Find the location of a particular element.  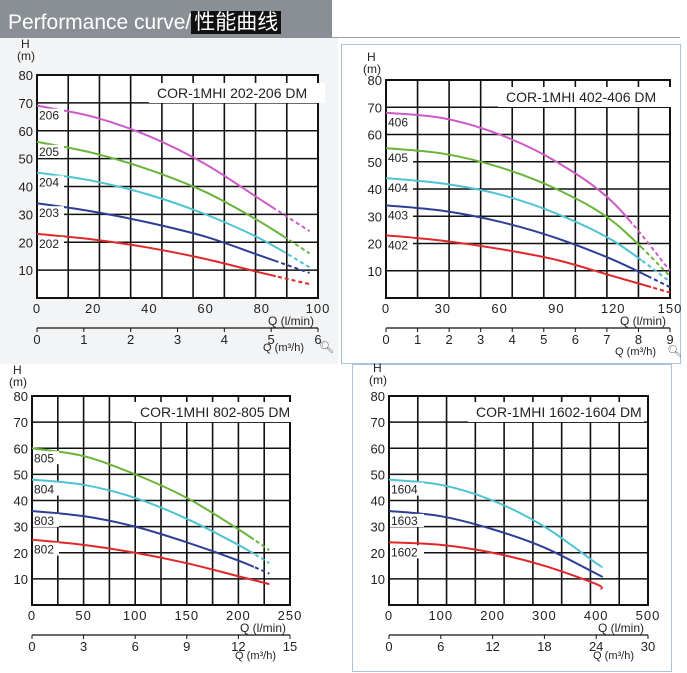

x-tick-label: 120 is located at coordinates (613, 308).